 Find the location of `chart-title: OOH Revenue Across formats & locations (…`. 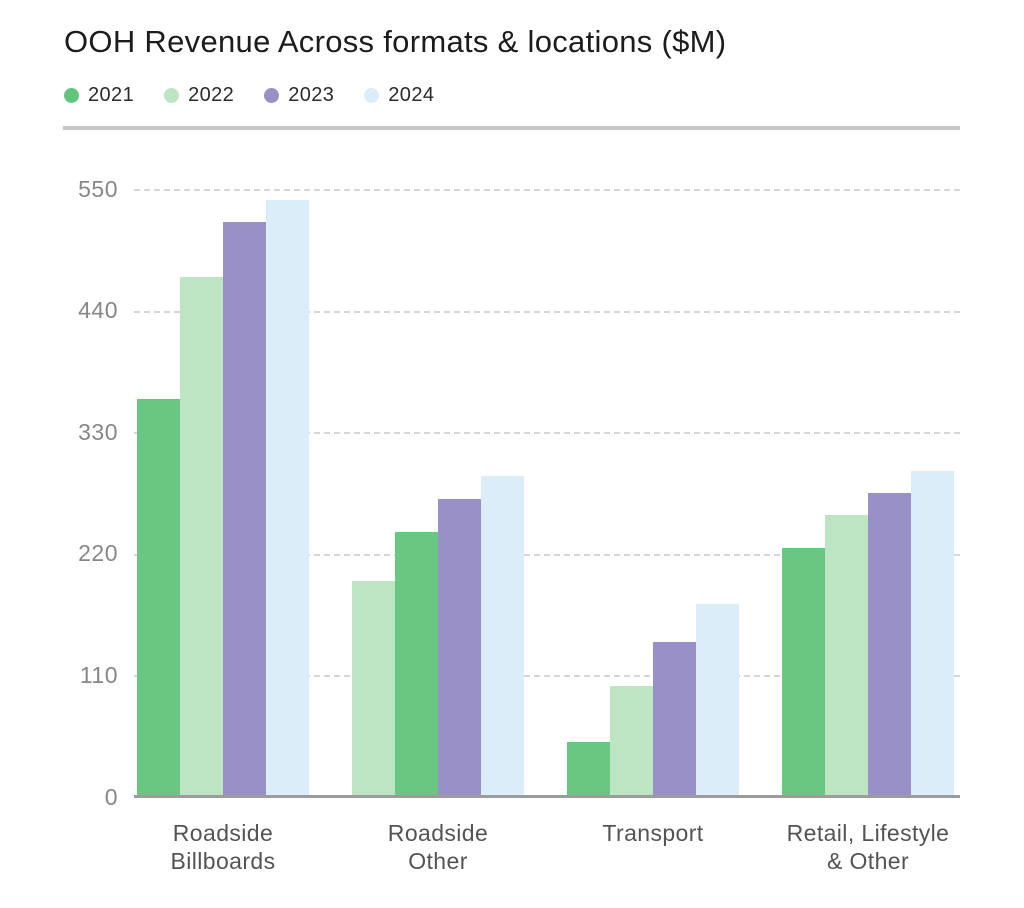

chart-title: OOH Revenue Across formats & locations (… is located at coordinates (395, 41).